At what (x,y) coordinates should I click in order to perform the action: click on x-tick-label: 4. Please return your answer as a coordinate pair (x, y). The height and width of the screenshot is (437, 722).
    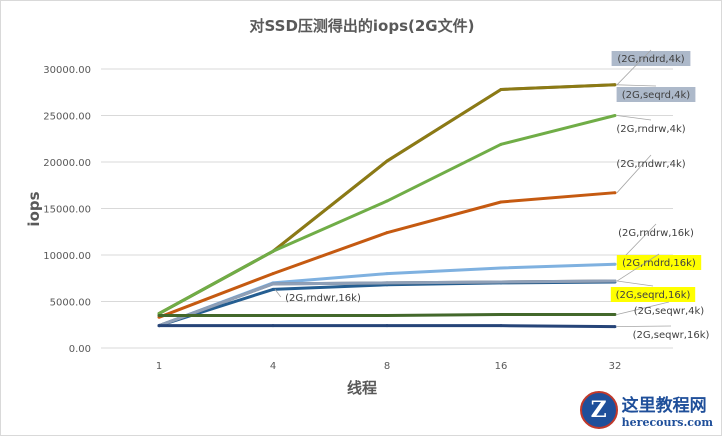
    Looking at the image, I should click on (273, 366).